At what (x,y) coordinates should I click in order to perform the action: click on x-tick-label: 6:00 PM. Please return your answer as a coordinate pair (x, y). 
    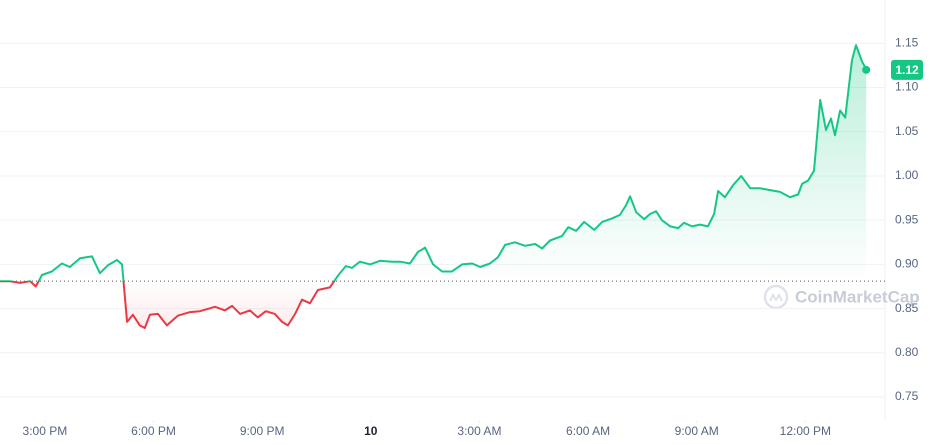
    Looking at the image, I should click on (153, 431).